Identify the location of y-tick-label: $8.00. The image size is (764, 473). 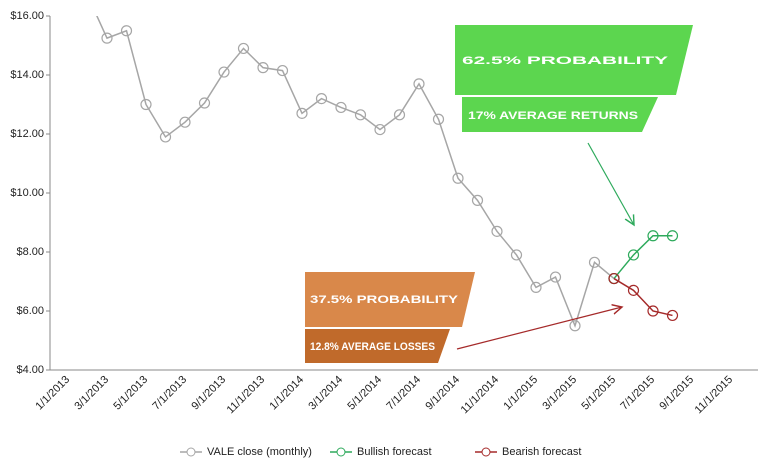
(30, 252).